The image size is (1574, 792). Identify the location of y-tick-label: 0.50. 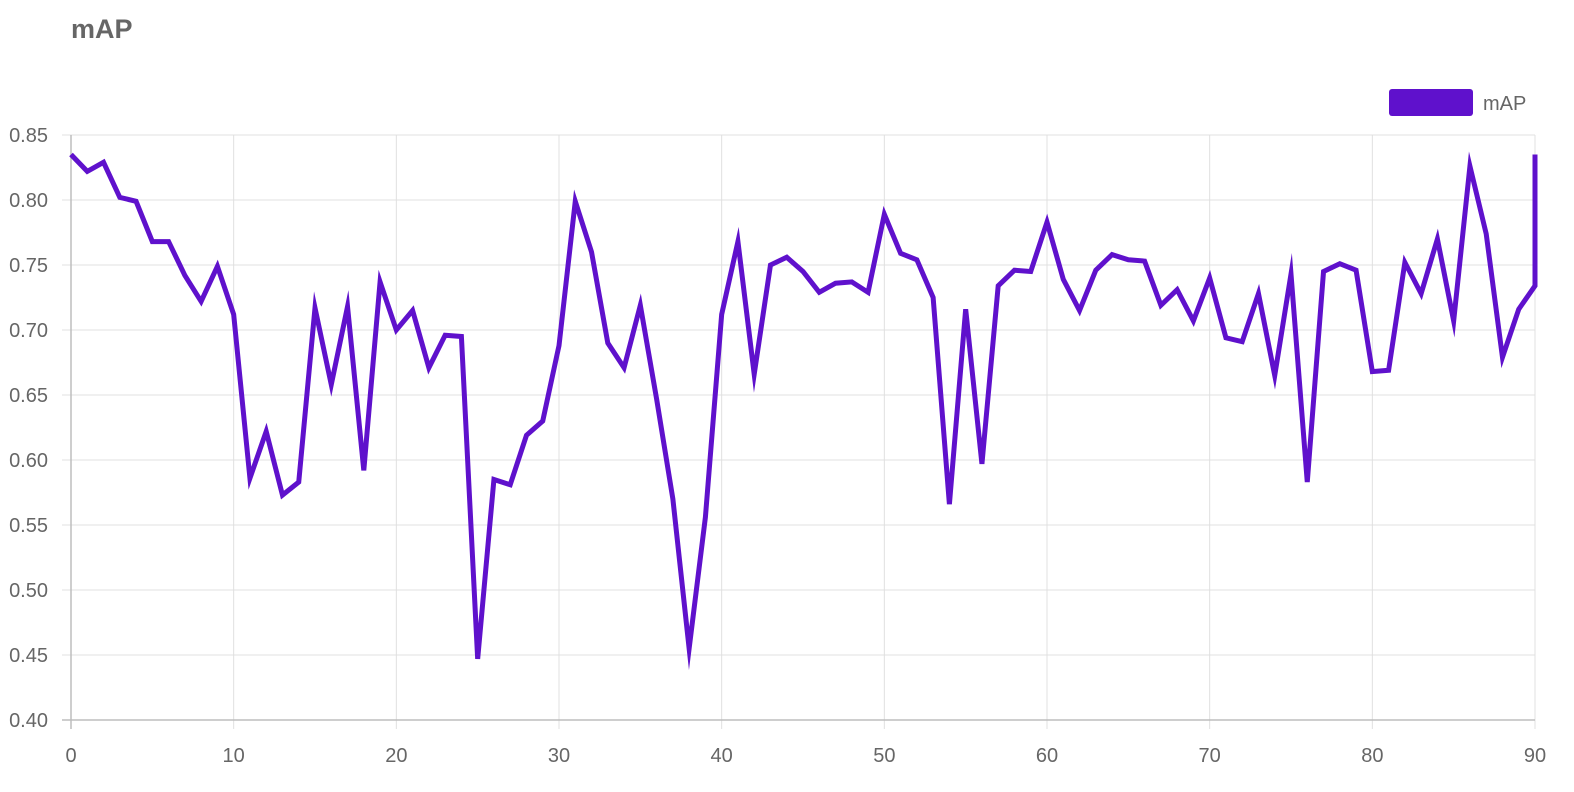
(28, 591).